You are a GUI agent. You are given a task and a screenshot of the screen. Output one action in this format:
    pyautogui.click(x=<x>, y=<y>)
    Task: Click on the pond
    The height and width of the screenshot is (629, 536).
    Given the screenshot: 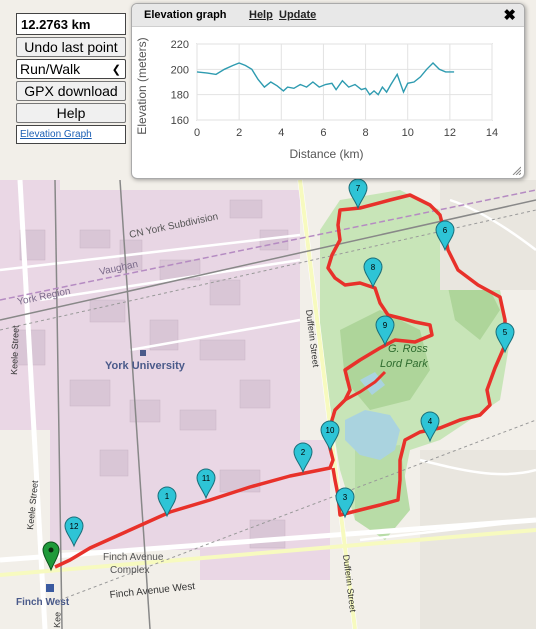 What is the action you would take?
    pyautogui.click(x=372, y=435)
    